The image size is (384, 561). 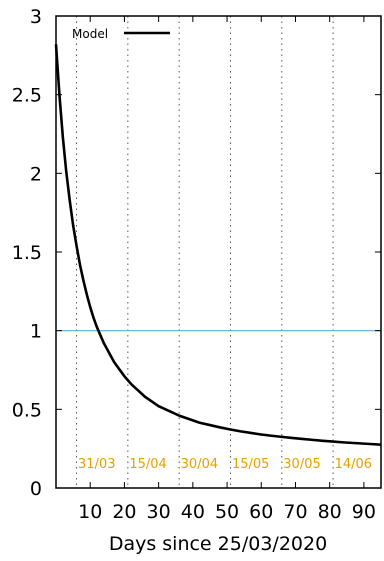 I want to click on date-label: 15/04, so click(x=147, y=464).